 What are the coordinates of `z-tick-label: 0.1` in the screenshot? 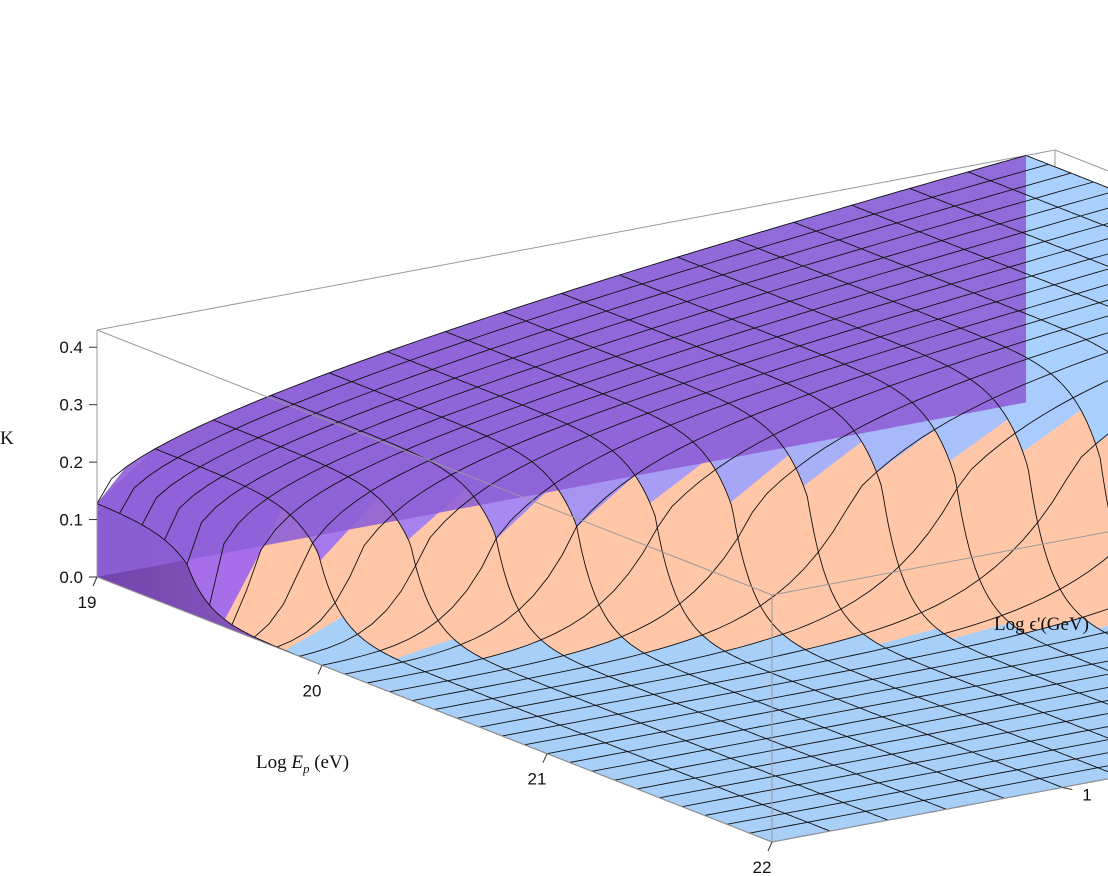 It's located at (71, 520).